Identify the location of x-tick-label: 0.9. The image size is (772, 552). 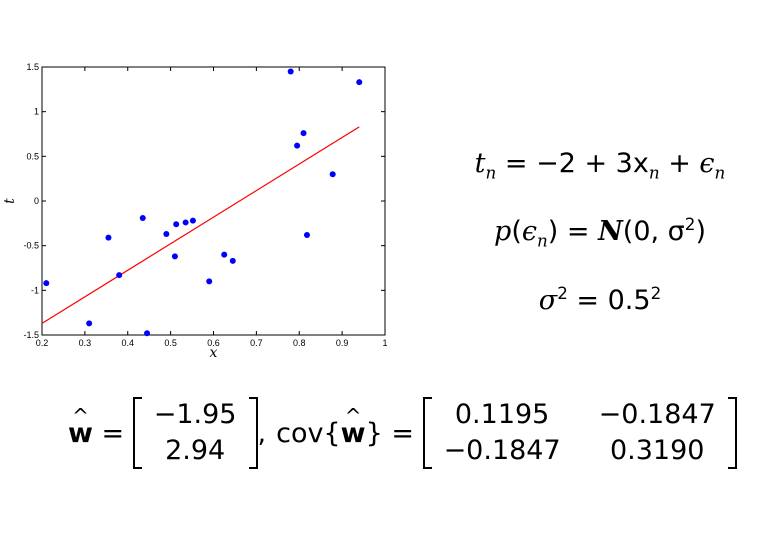
(342, 343).